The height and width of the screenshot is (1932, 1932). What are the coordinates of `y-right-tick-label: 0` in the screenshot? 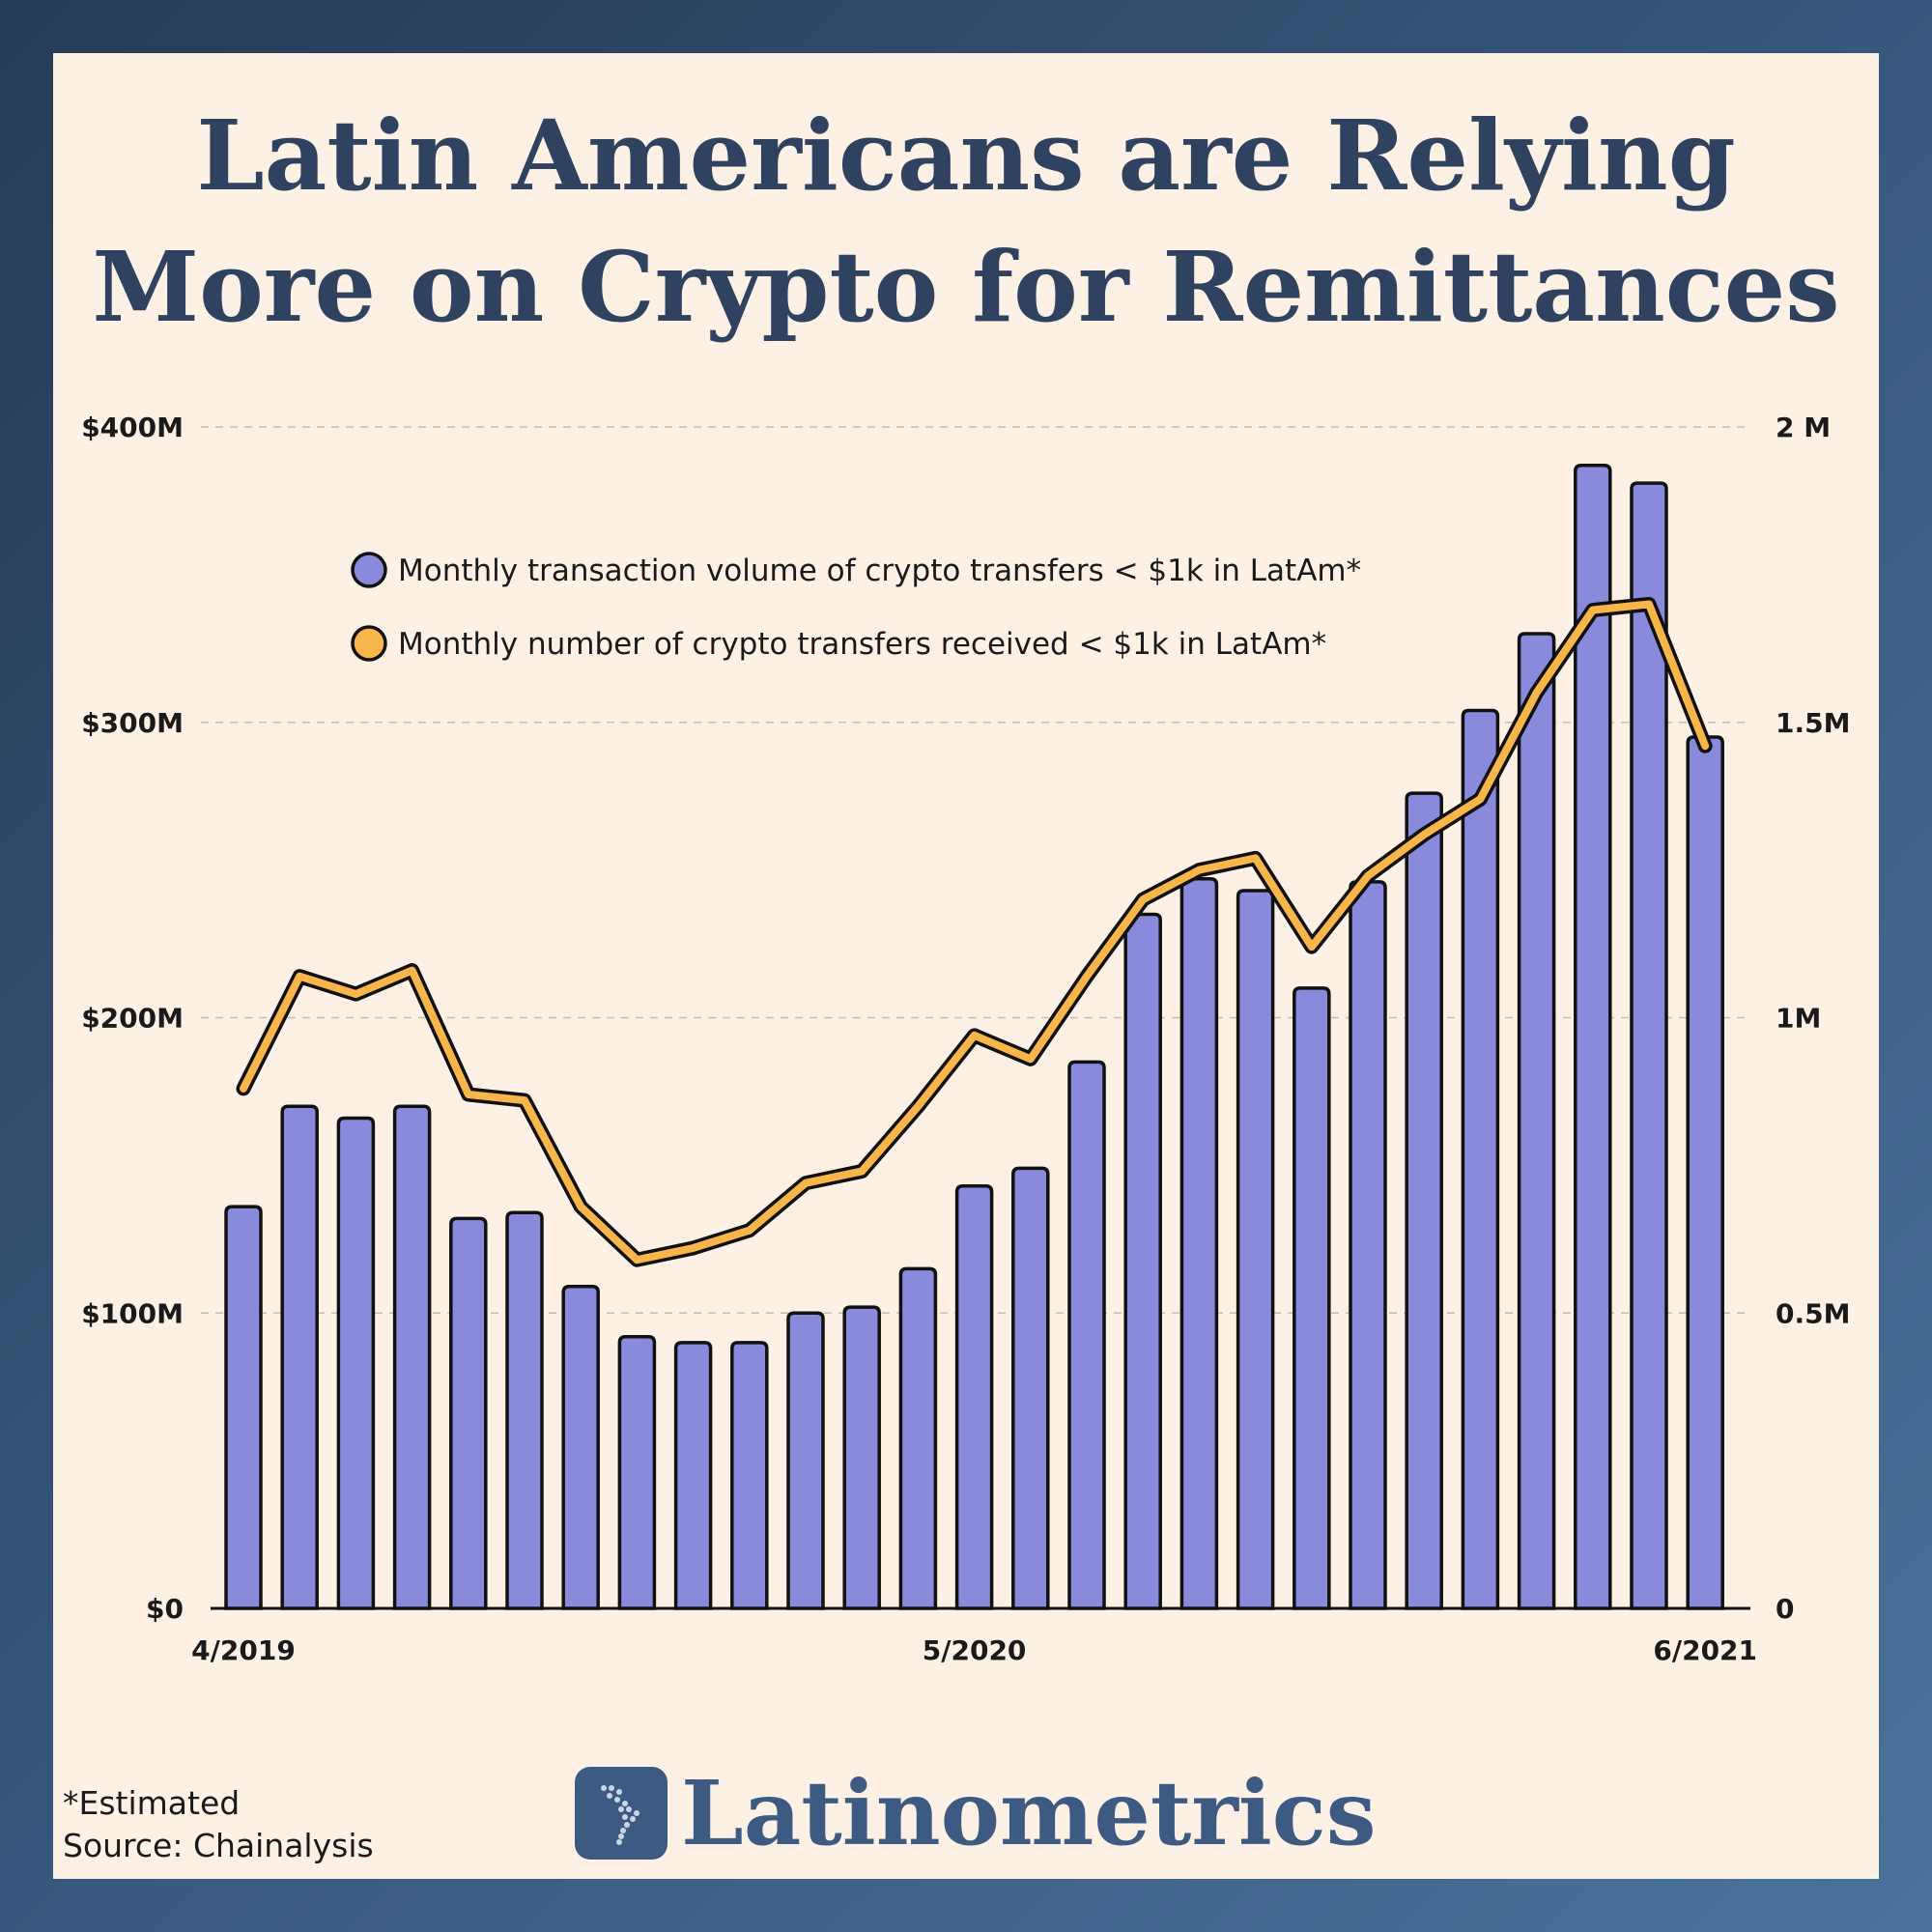 It's located at (1785, 1609).